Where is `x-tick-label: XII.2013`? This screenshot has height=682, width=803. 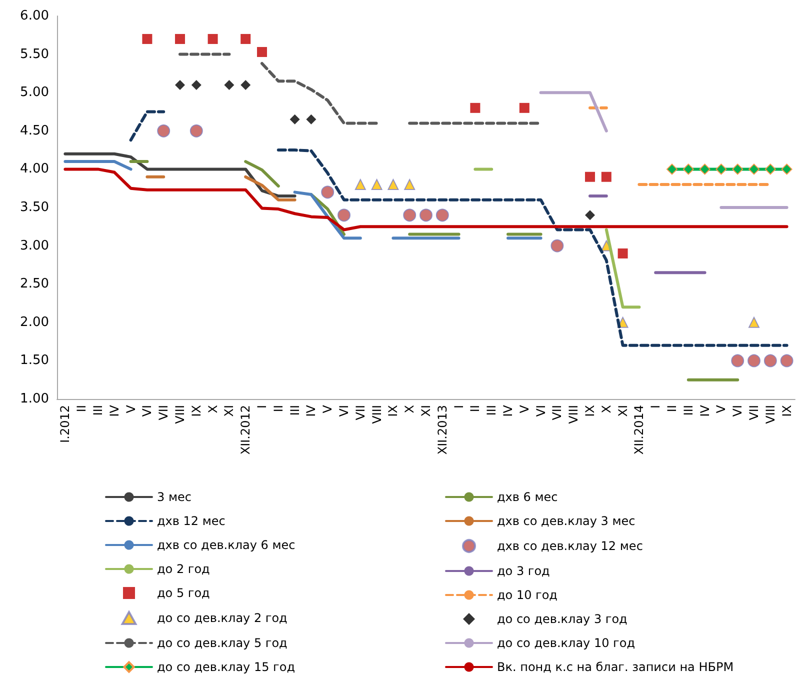 x-tick-label: XII.2013 is located at coordinates (442, 430).